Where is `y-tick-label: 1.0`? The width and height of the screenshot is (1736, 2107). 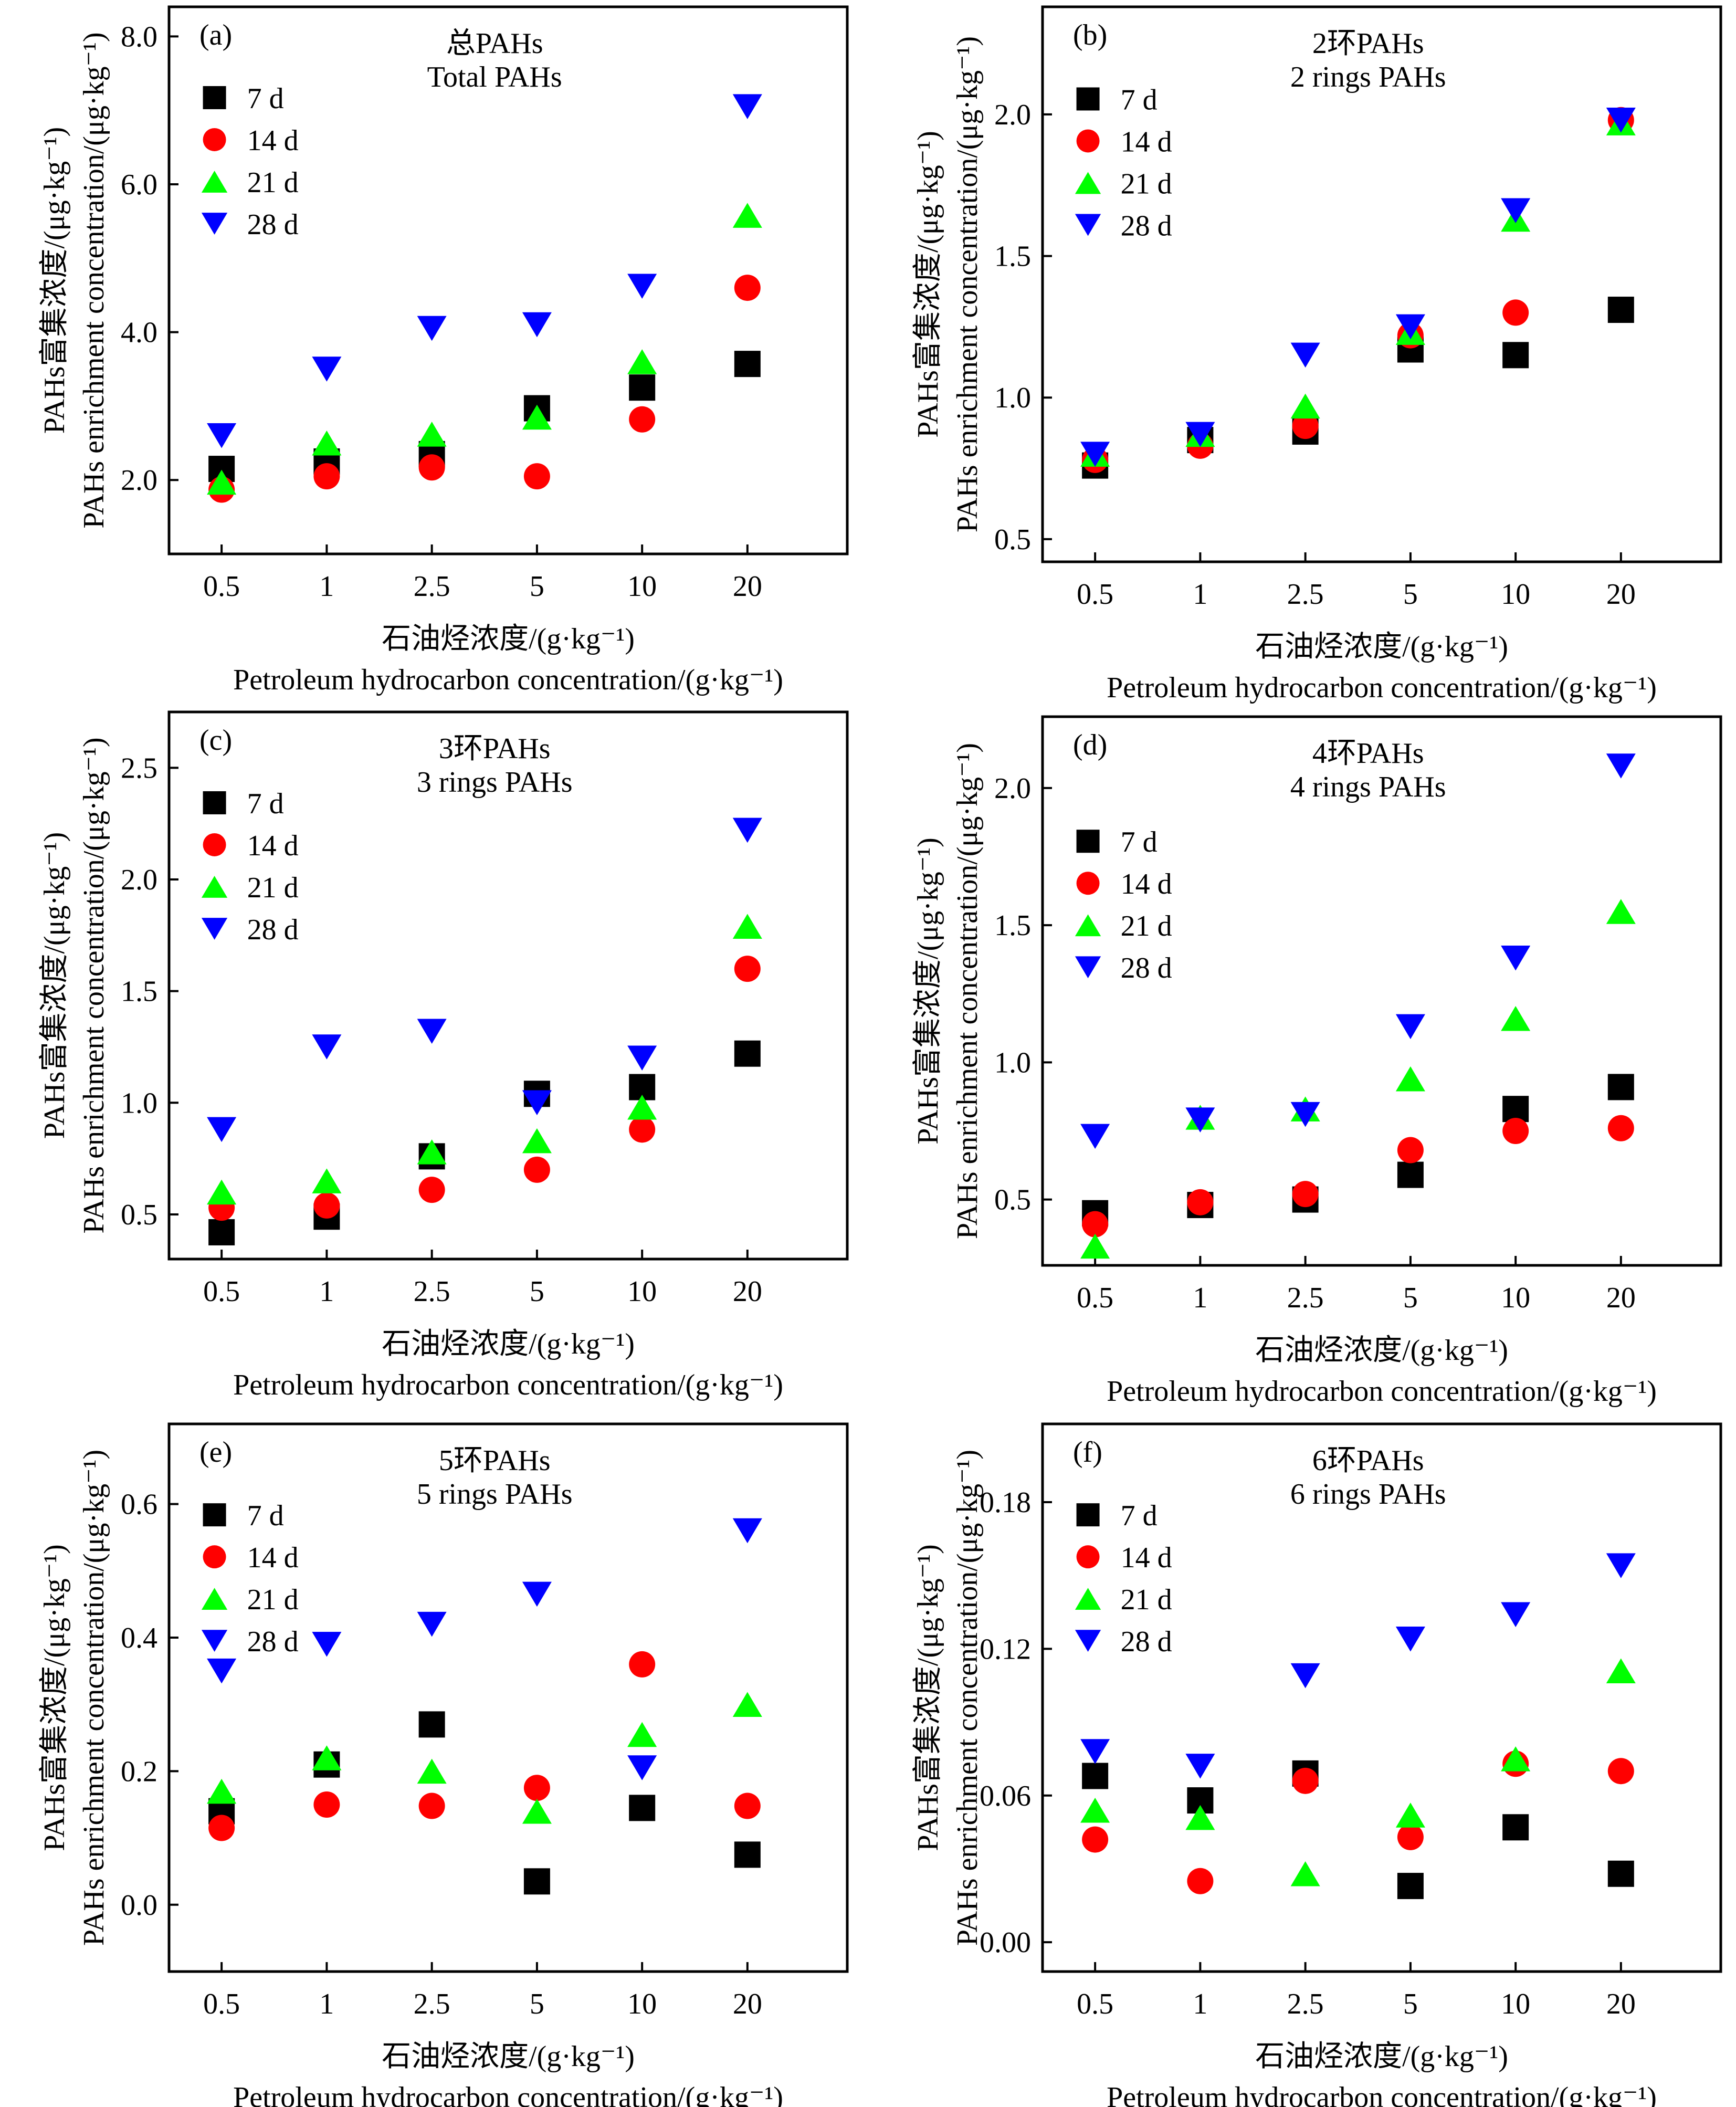 y-tick-label: 1.0 is located at coordinates (1013, 1062).